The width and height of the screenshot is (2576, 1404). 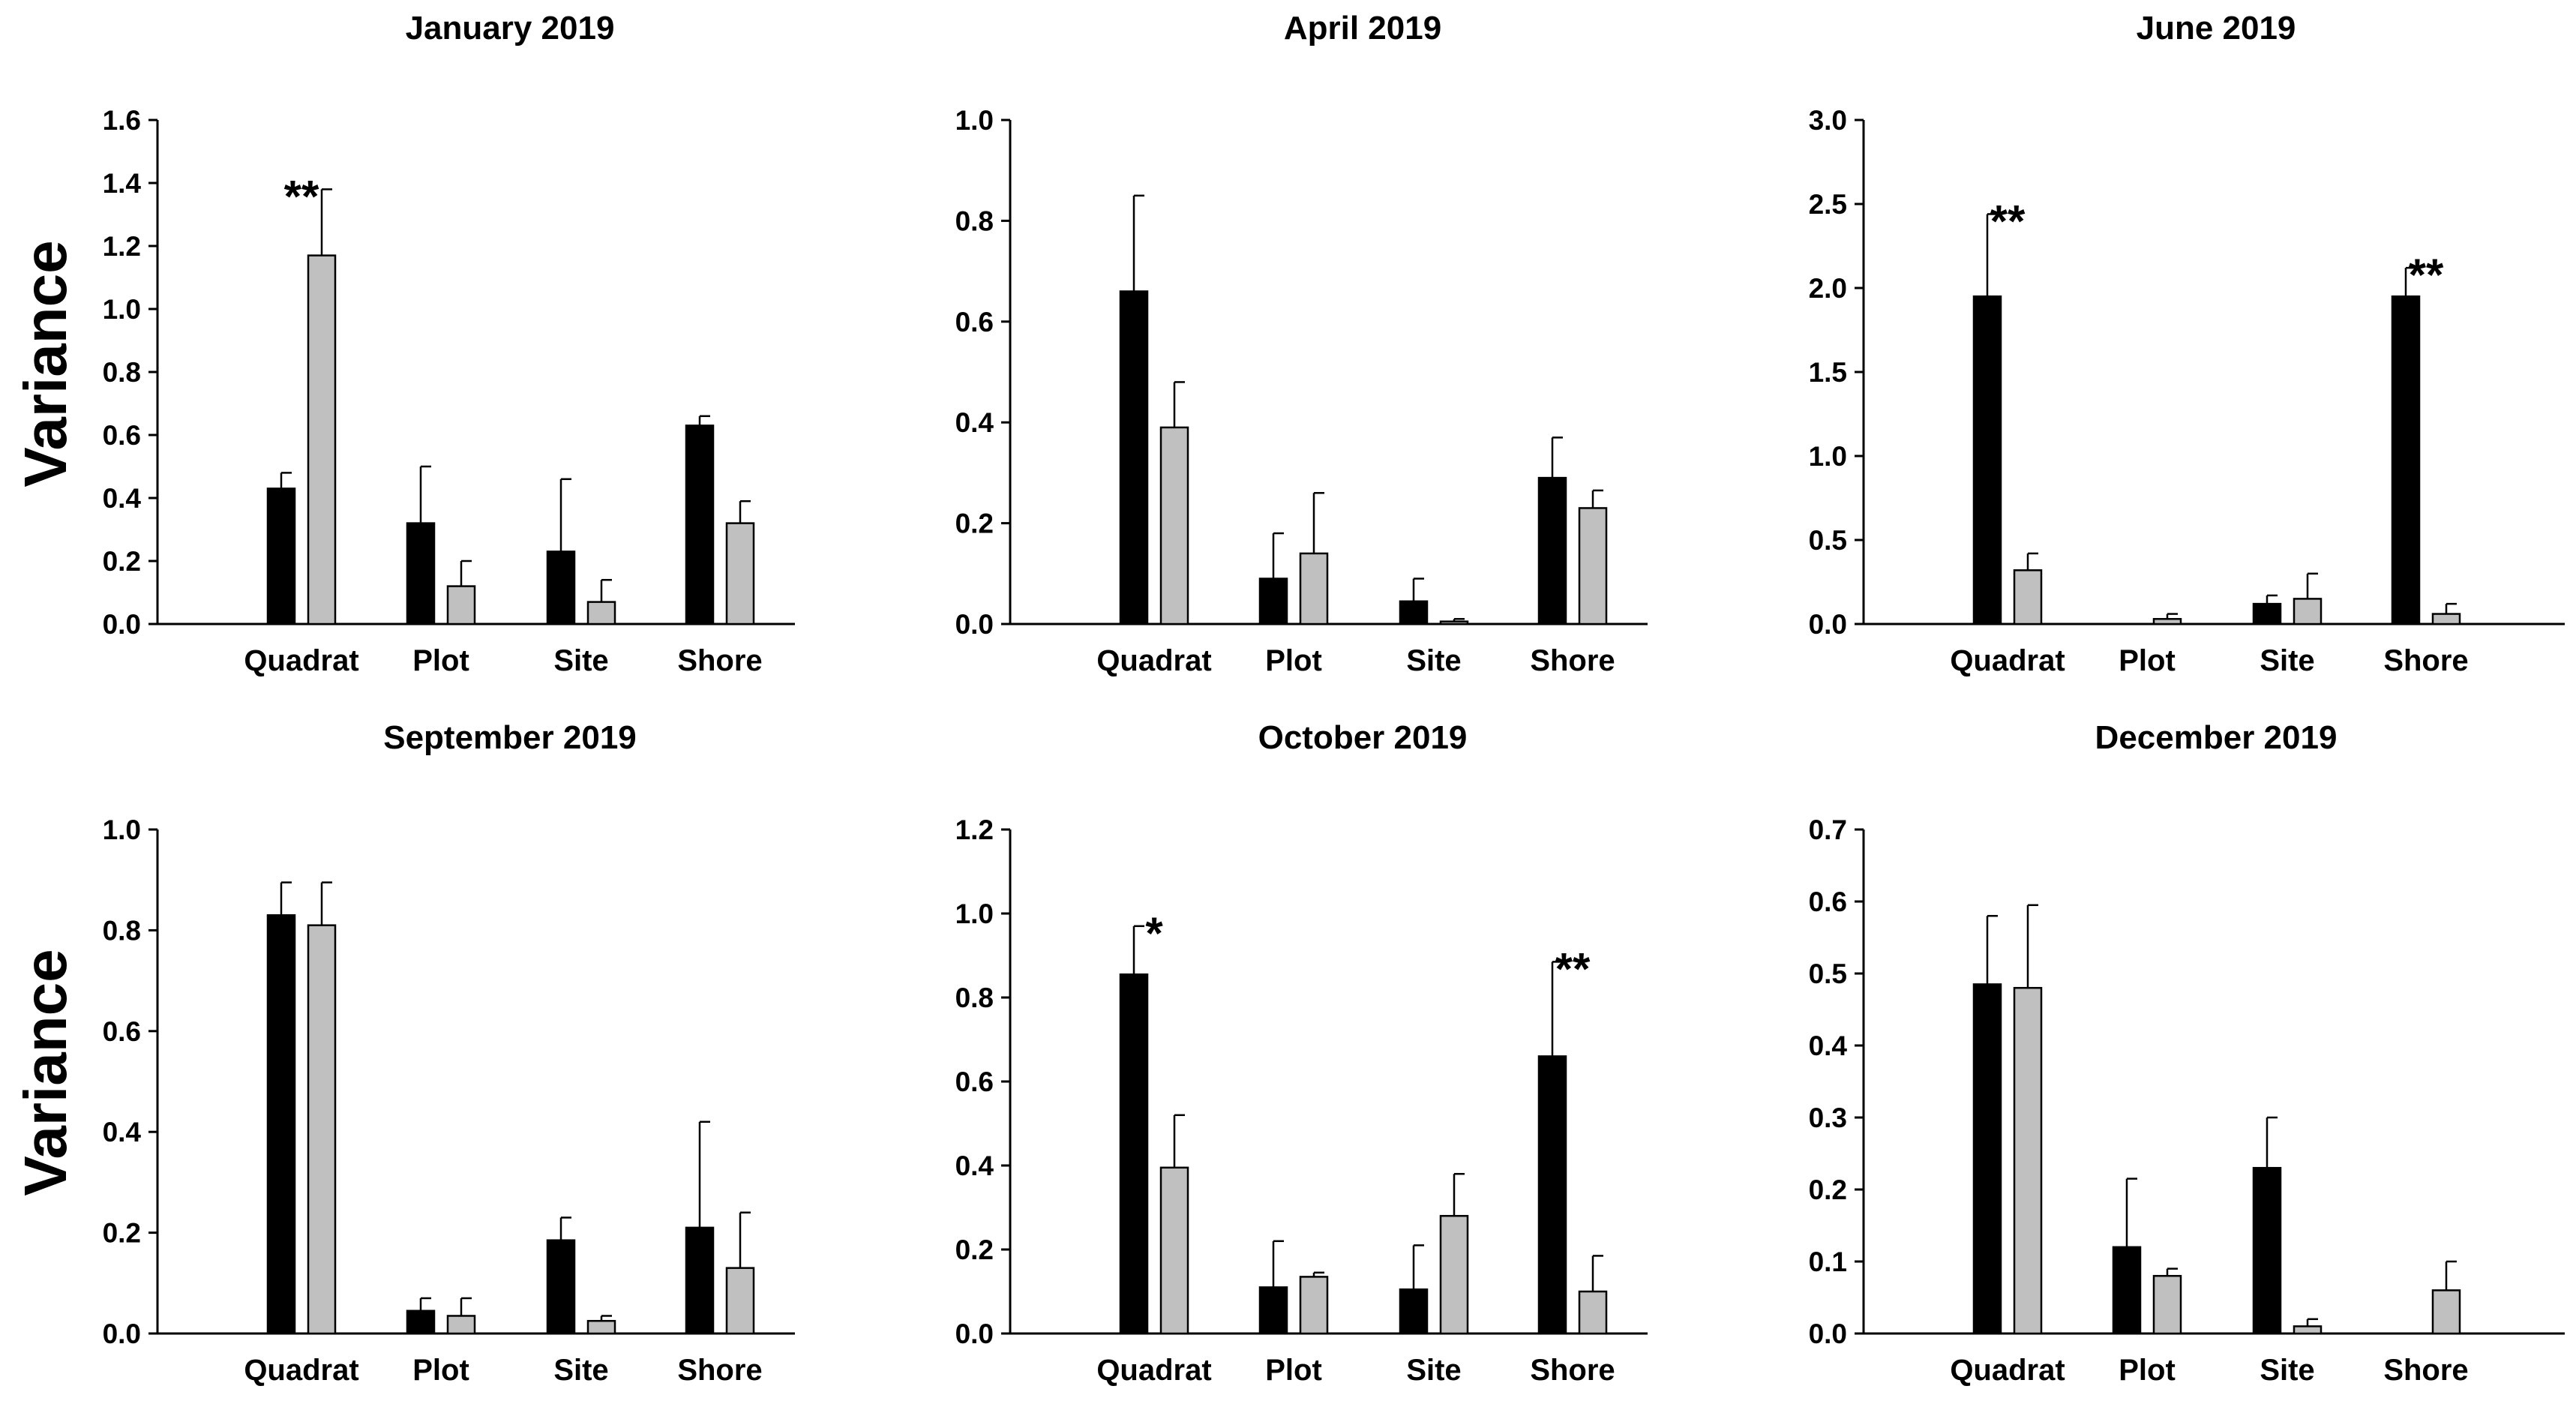 I want to click on y-tick-label: 2.5, so click(x=1828, y=204).